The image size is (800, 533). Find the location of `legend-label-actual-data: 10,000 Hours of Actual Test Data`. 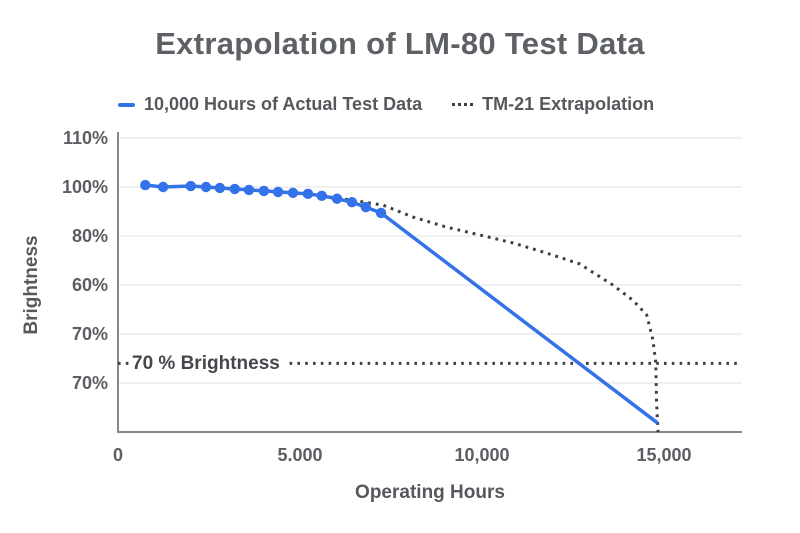

legend-label-actual-data: 10,000 Hours of Actual Test Data is located at coordinates (283, 104).